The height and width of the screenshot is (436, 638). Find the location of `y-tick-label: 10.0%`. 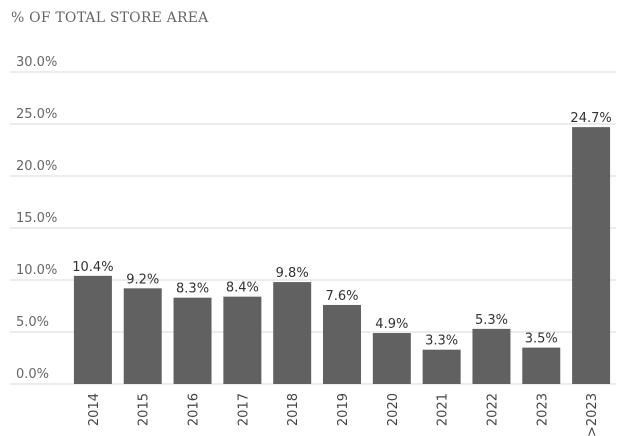

y-tick-label: 10.0% is located at coordinates (36, 270).